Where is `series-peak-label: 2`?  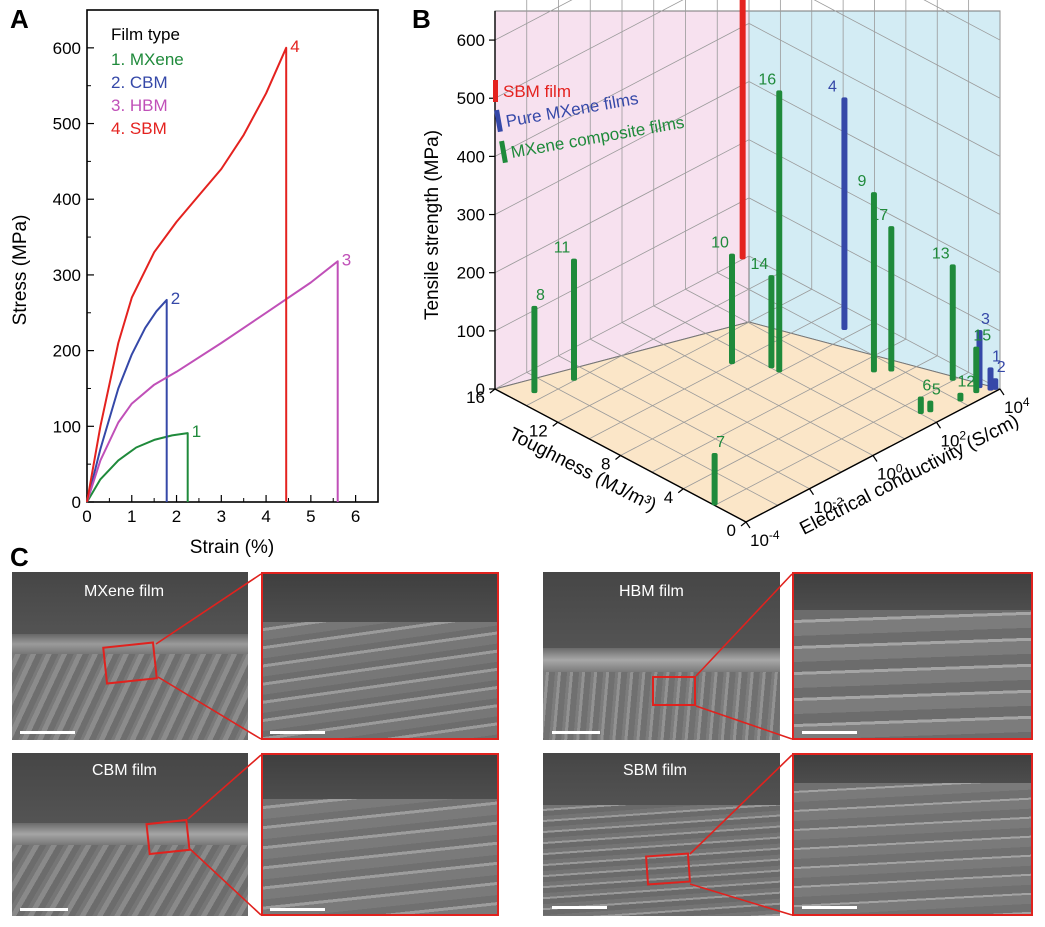
series-peak-label: 2 is located at coordinates (175, 298).